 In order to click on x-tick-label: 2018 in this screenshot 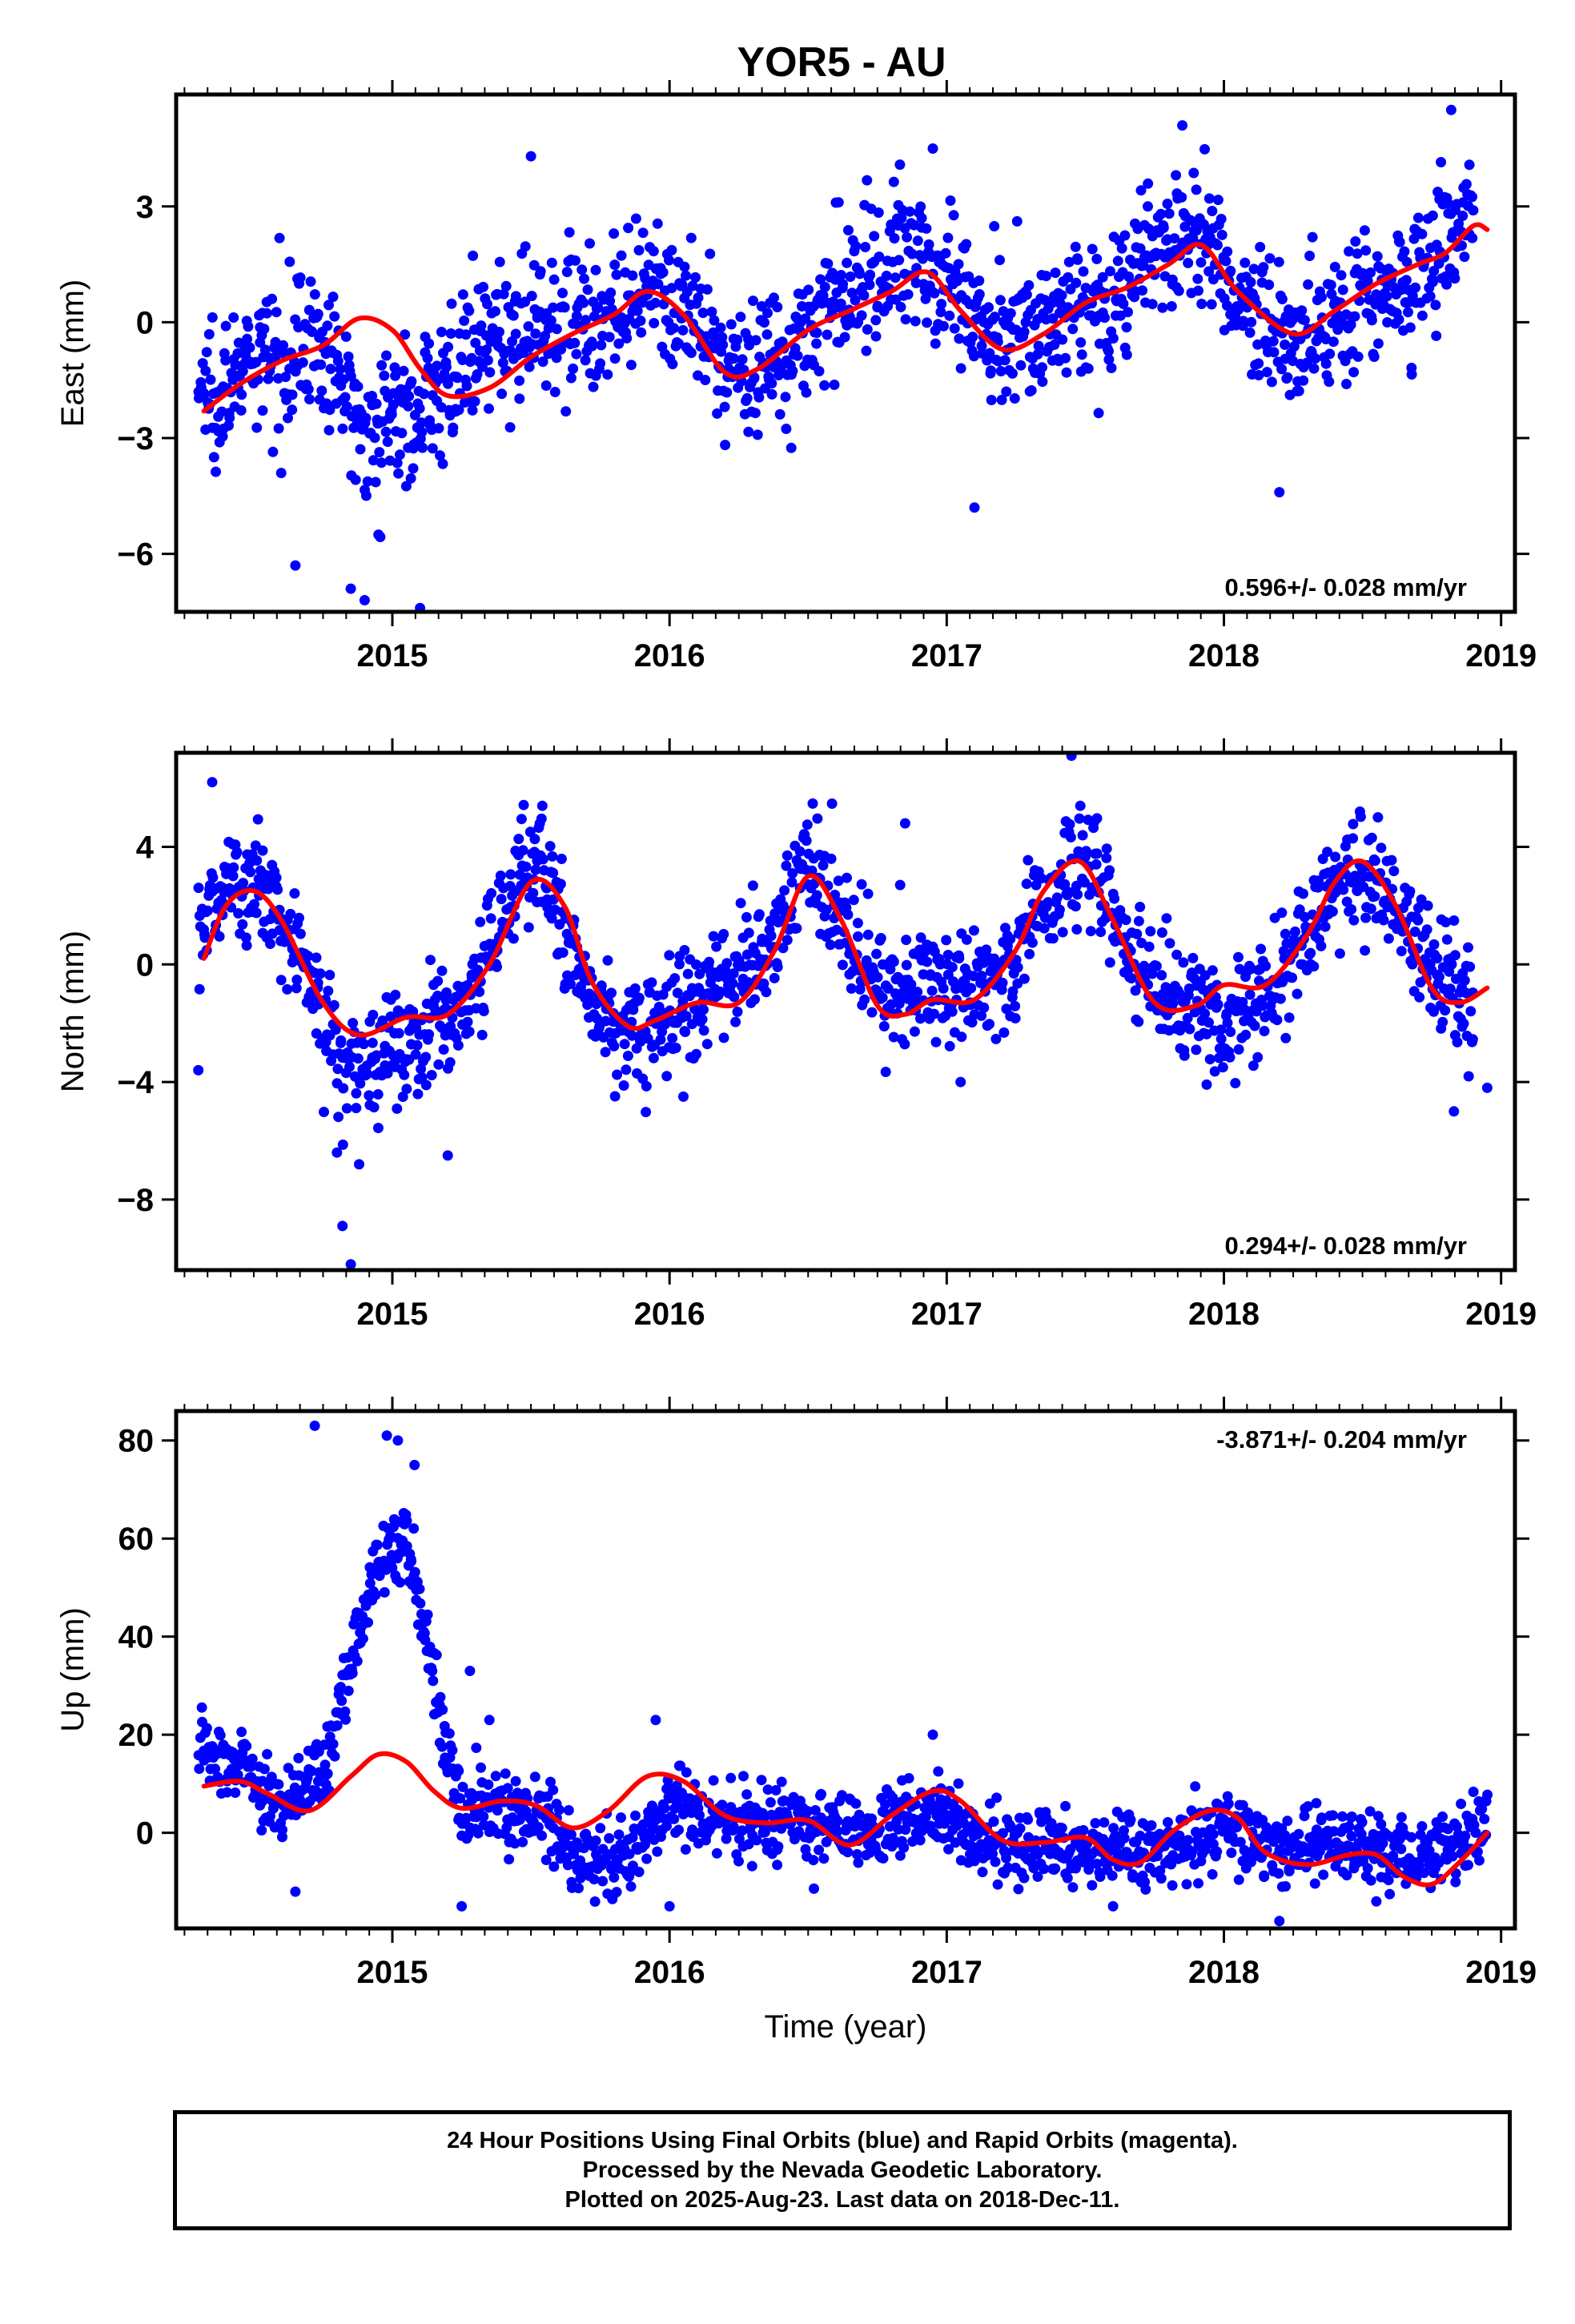, I will do `click(1224, 655)`.